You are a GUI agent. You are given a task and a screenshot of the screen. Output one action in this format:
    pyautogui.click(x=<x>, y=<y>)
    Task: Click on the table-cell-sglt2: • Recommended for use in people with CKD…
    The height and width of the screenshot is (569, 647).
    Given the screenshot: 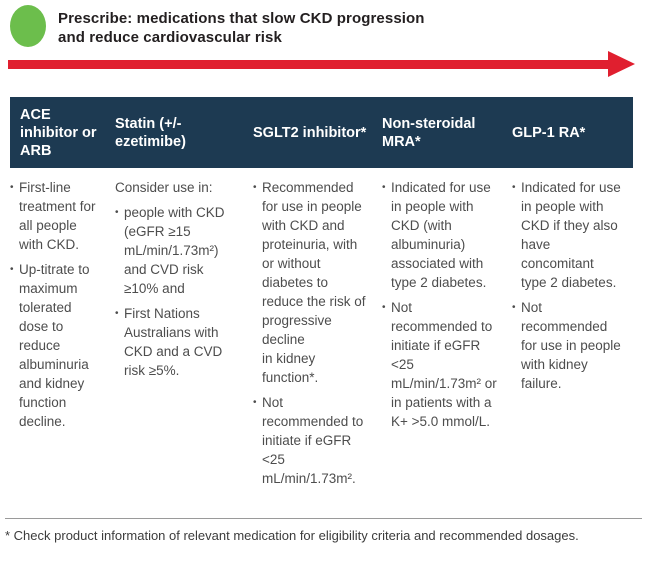 What is the action you would take?
    pyautogui.click(x=317, y=332)
    